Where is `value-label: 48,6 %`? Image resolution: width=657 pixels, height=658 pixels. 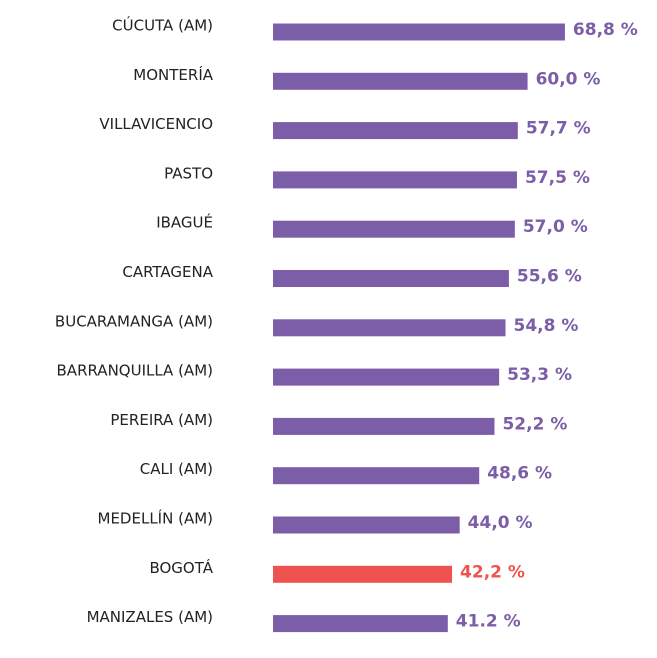 value-label: 48,6 % is located at coordinates (519, 474).